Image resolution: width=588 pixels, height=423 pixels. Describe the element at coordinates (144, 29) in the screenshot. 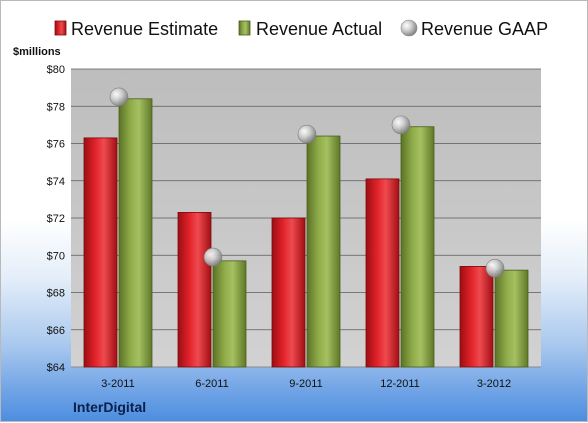

I see `legend-label-estimate: Revenue Estimate` at that location.